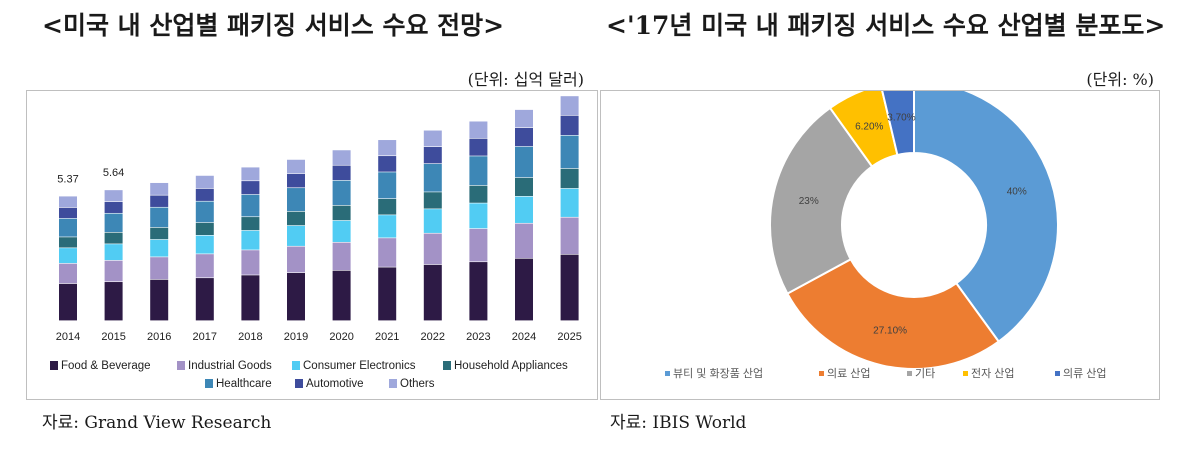 The width and height of the screenshot is (1200, 452). What do you see at coordinates (244, 384) in the screenshot?
I see `legend-label-4: Healthcare` at bounding box center [244, 384].